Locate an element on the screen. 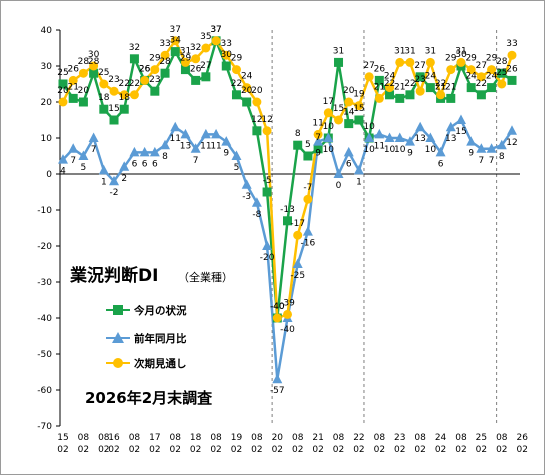 The height and width of the screenshot is (475, 545). y-tick-label: -10 is located at coordinates (44, 211).